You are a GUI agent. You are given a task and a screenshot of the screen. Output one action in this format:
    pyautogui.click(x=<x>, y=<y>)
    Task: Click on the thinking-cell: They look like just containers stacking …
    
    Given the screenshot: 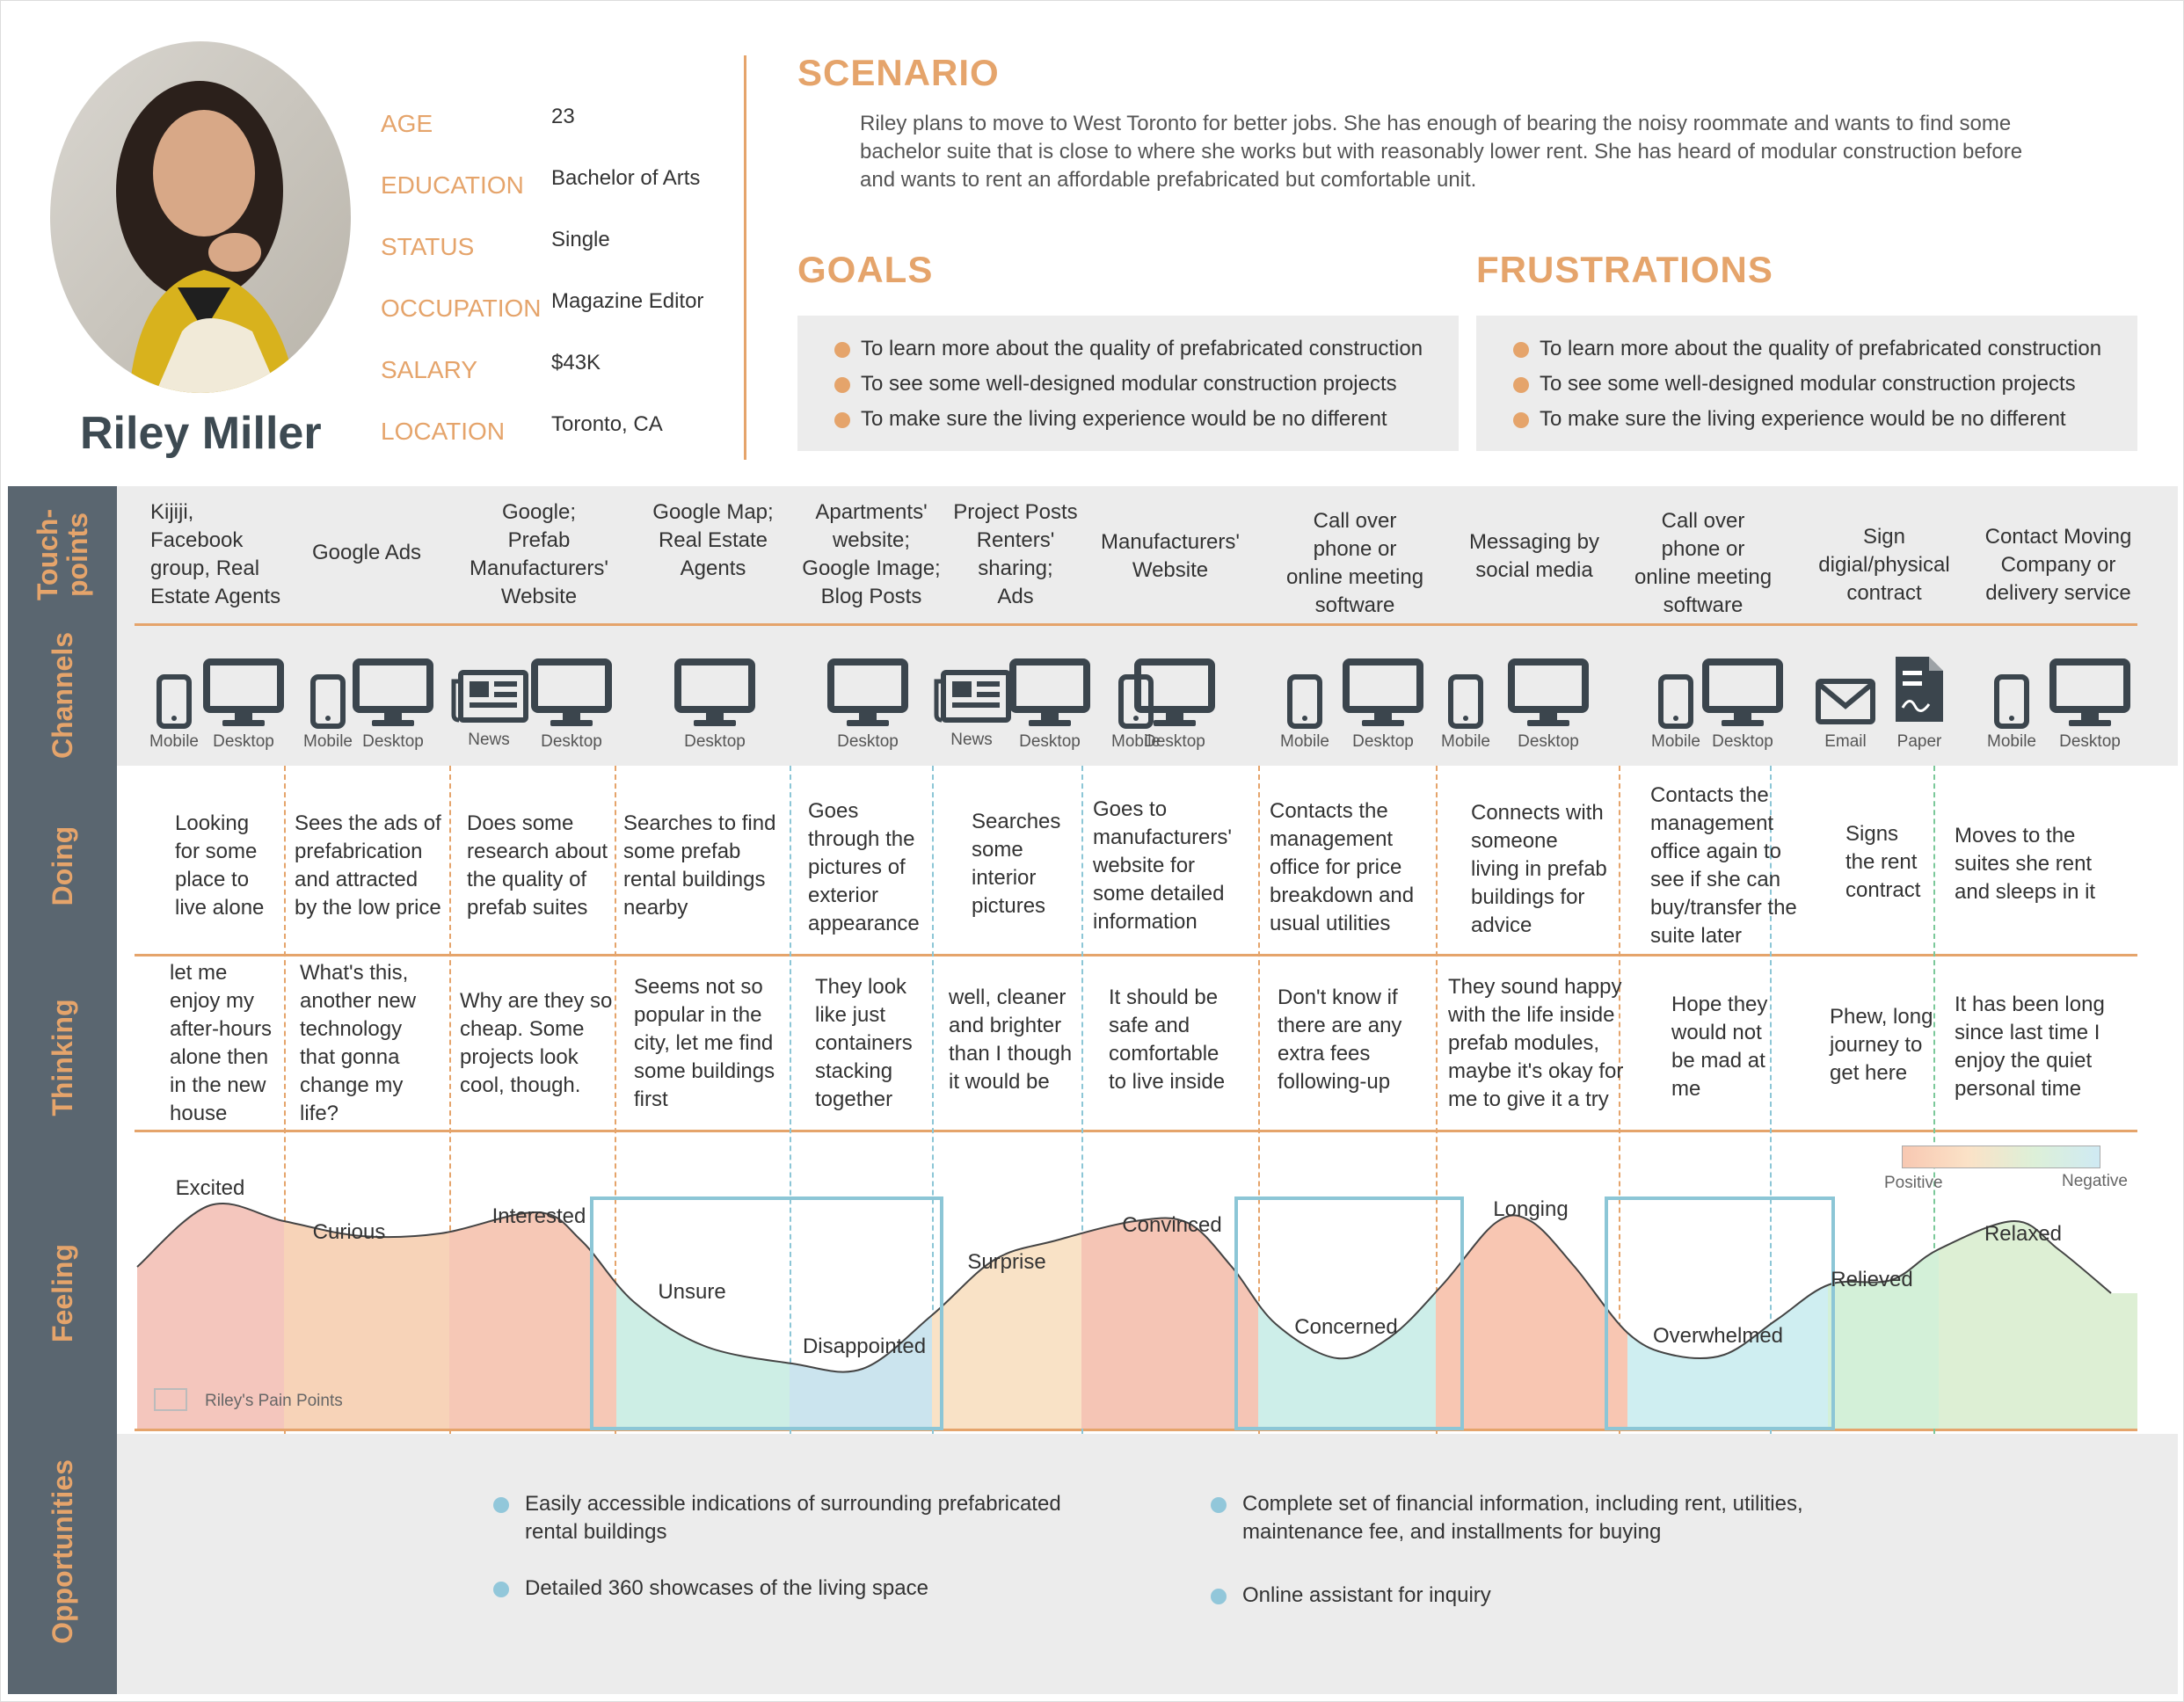 What is the action you would take?
    pyautogui.click(x=864, y=1043)
    